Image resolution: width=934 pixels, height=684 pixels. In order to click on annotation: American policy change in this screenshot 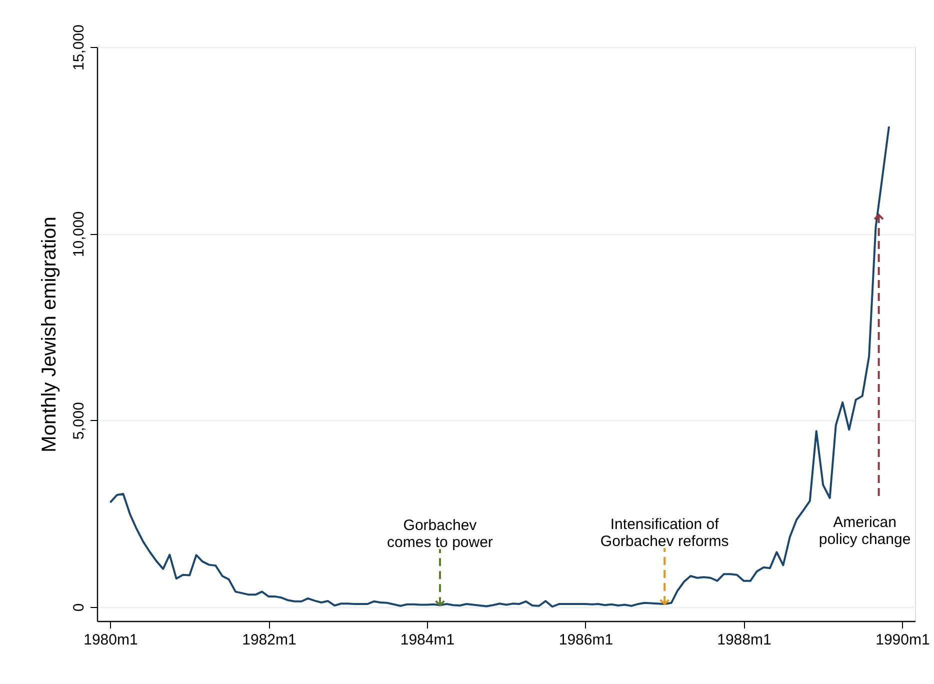, I will do `click(864, 531)`.